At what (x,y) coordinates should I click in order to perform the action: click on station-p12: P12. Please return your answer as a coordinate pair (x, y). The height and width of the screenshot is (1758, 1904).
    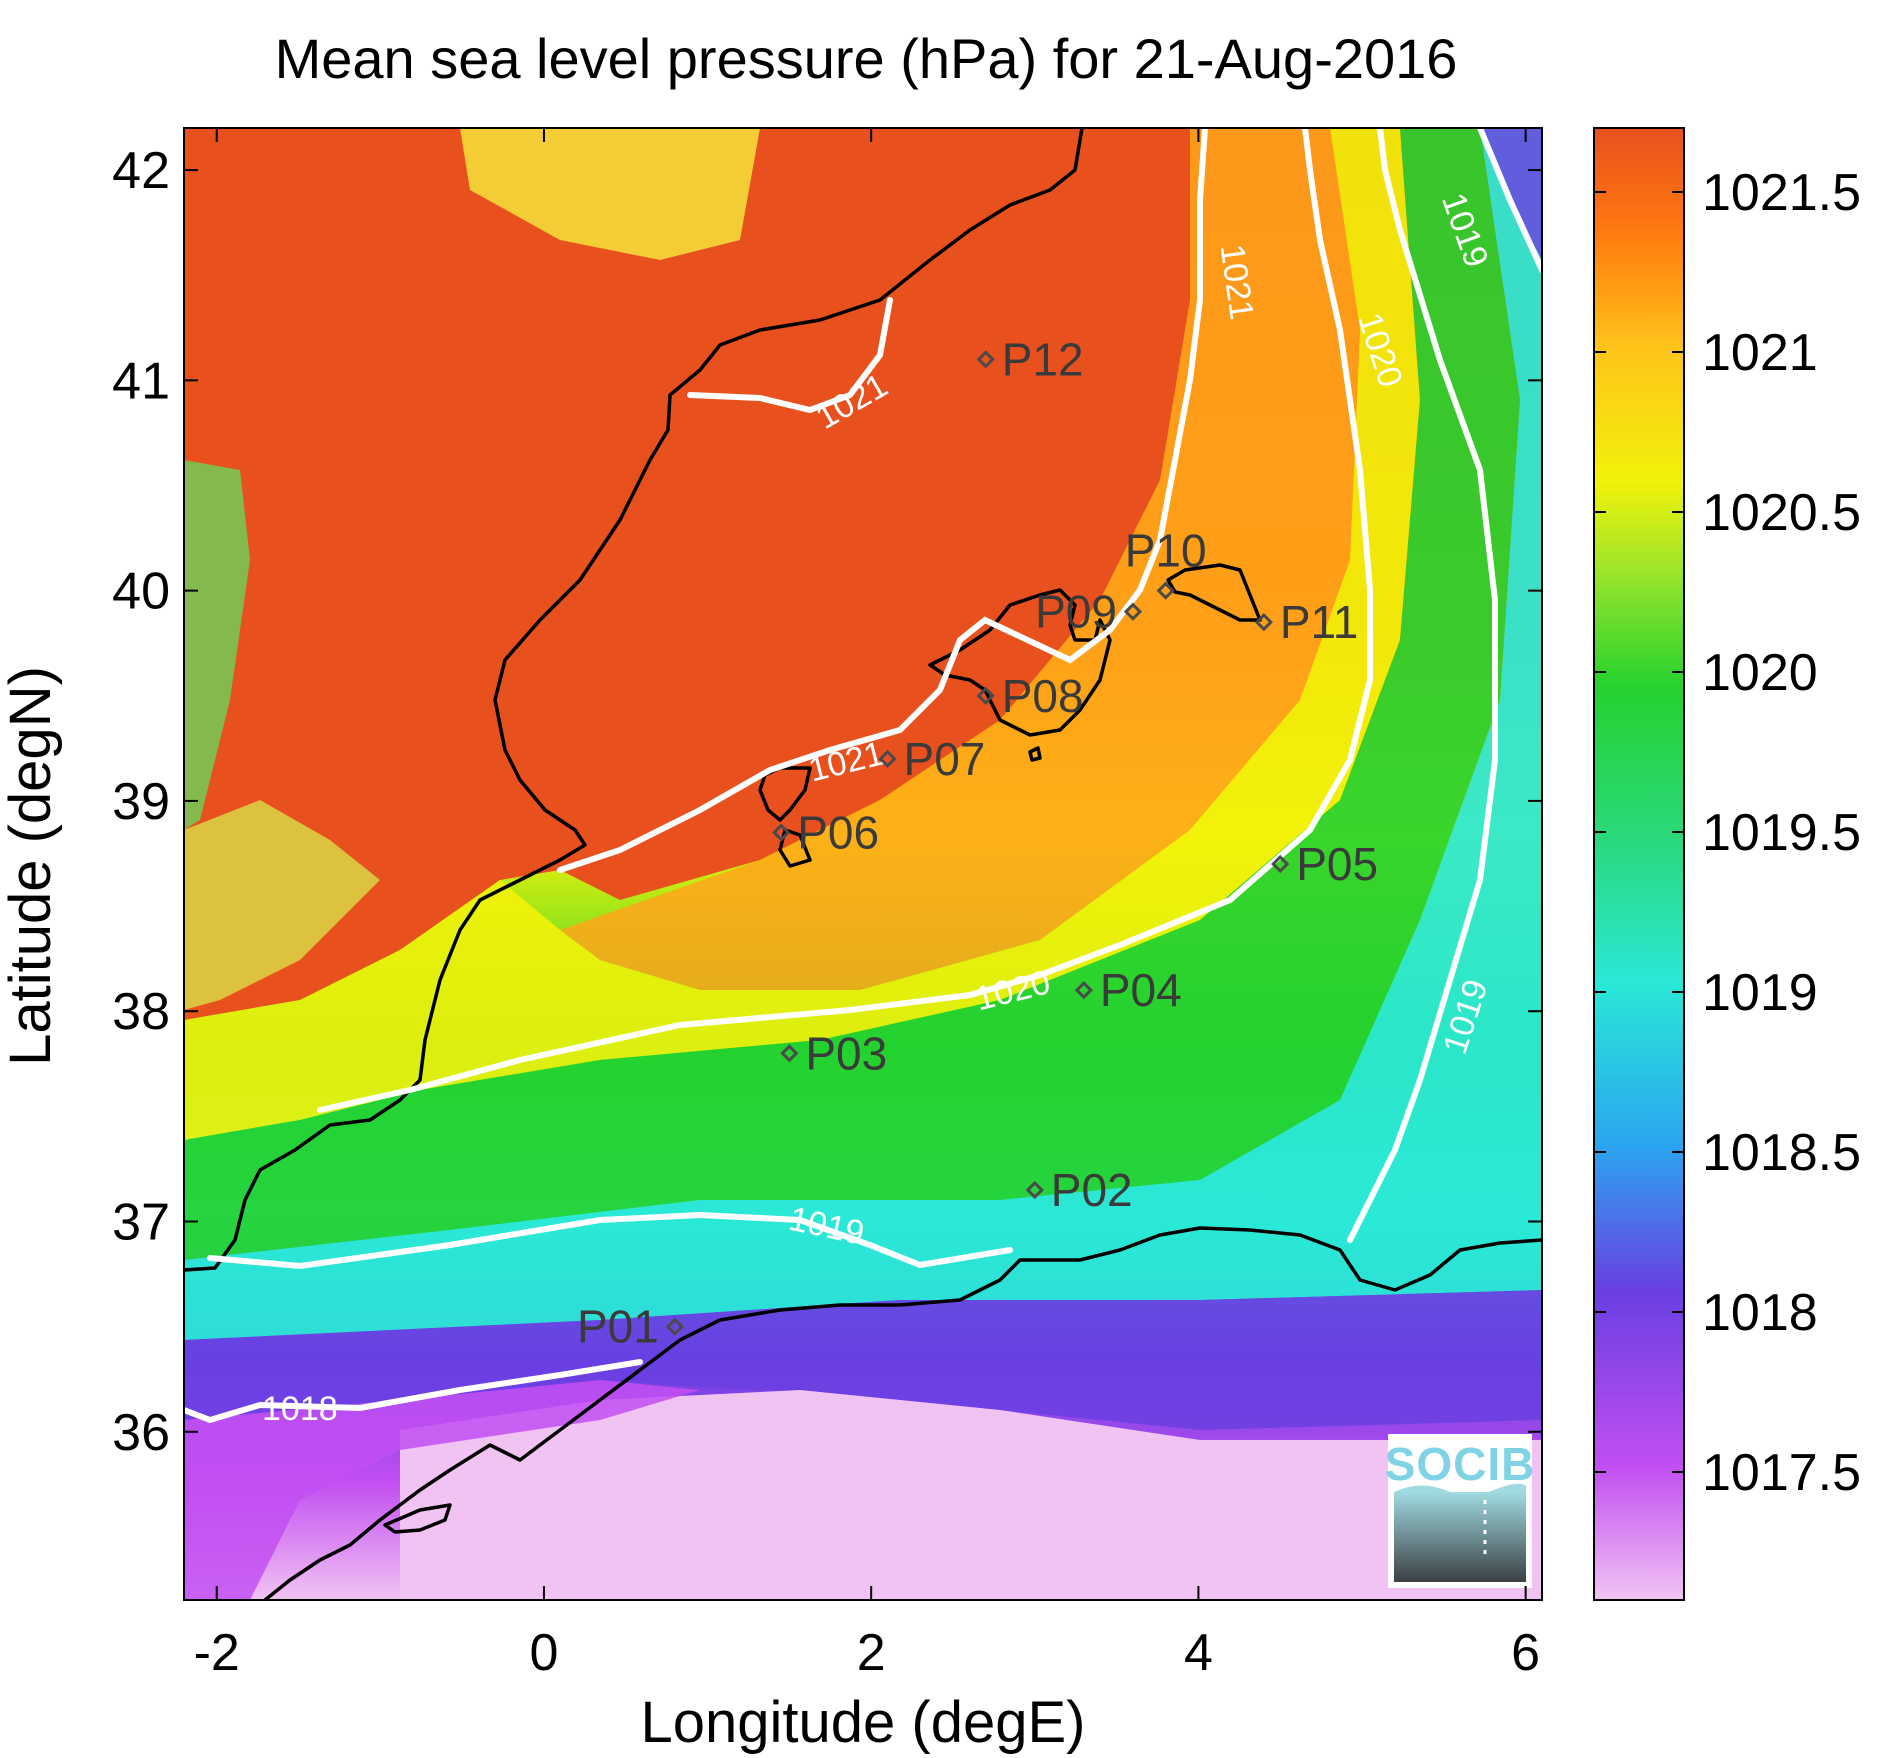
    Looking at the image, I should click on (1030, 359).